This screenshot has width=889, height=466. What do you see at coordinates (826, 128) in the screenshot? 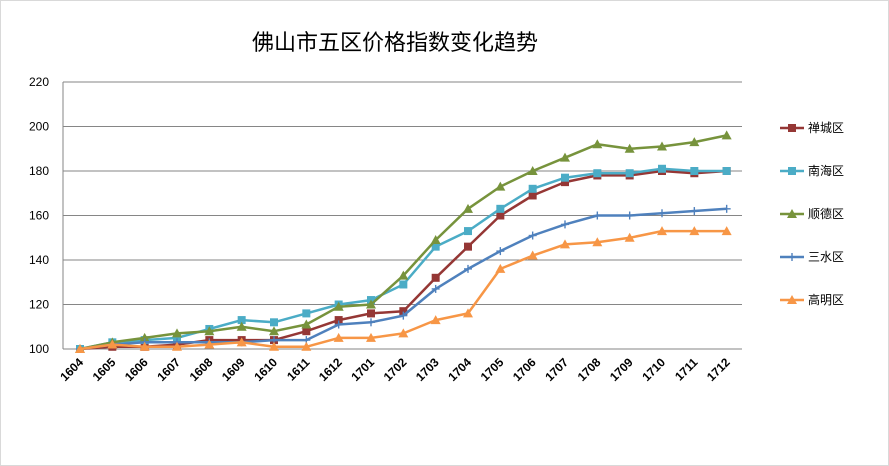
I see `legend-label: 禅城区` at bounding box center [826, 128].